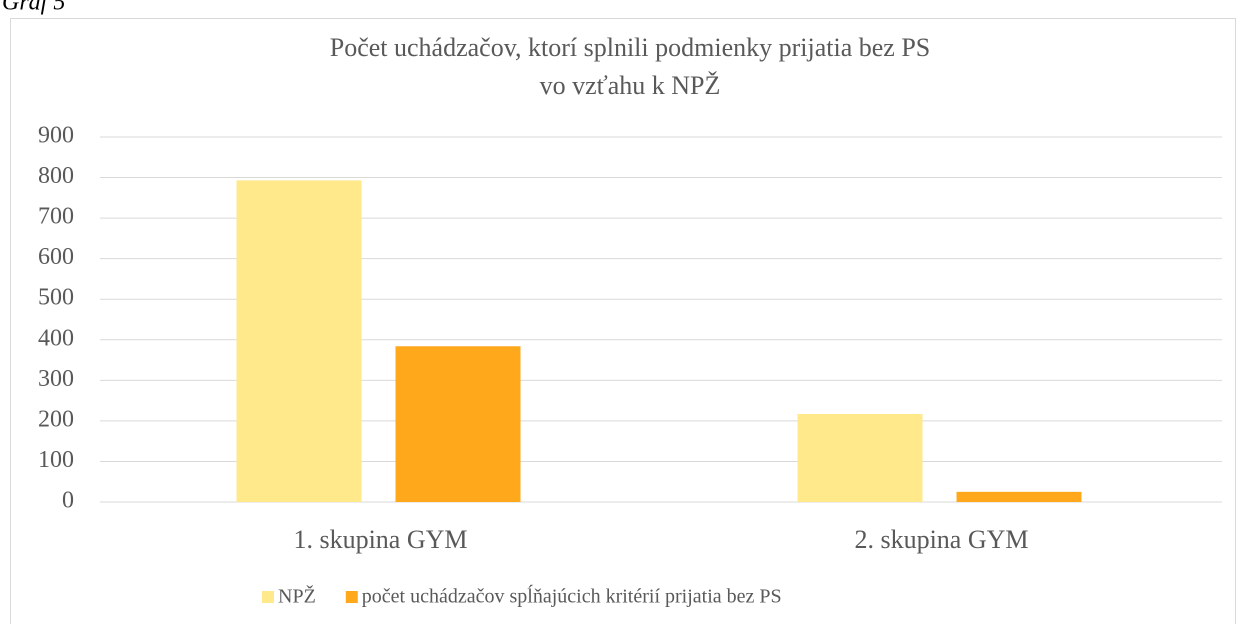 This screenshot has height=629, width=1241. Describe the element at coordinates (56, 217) in the screenshot. I see `y-tick-label: 700` at that location.